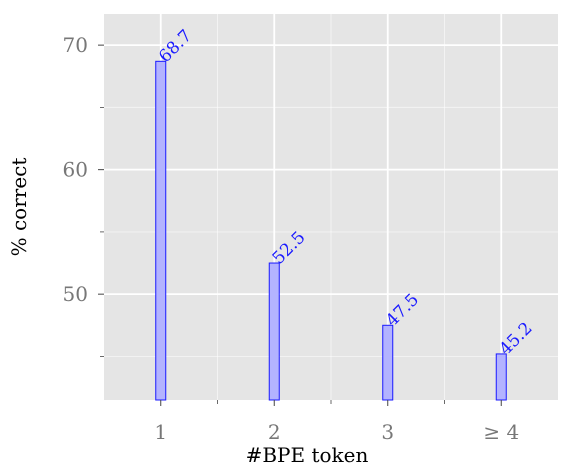 The height and width of the screenshot is (465, 566). I want to click on x-tick-label: 2, so click(274, 432).